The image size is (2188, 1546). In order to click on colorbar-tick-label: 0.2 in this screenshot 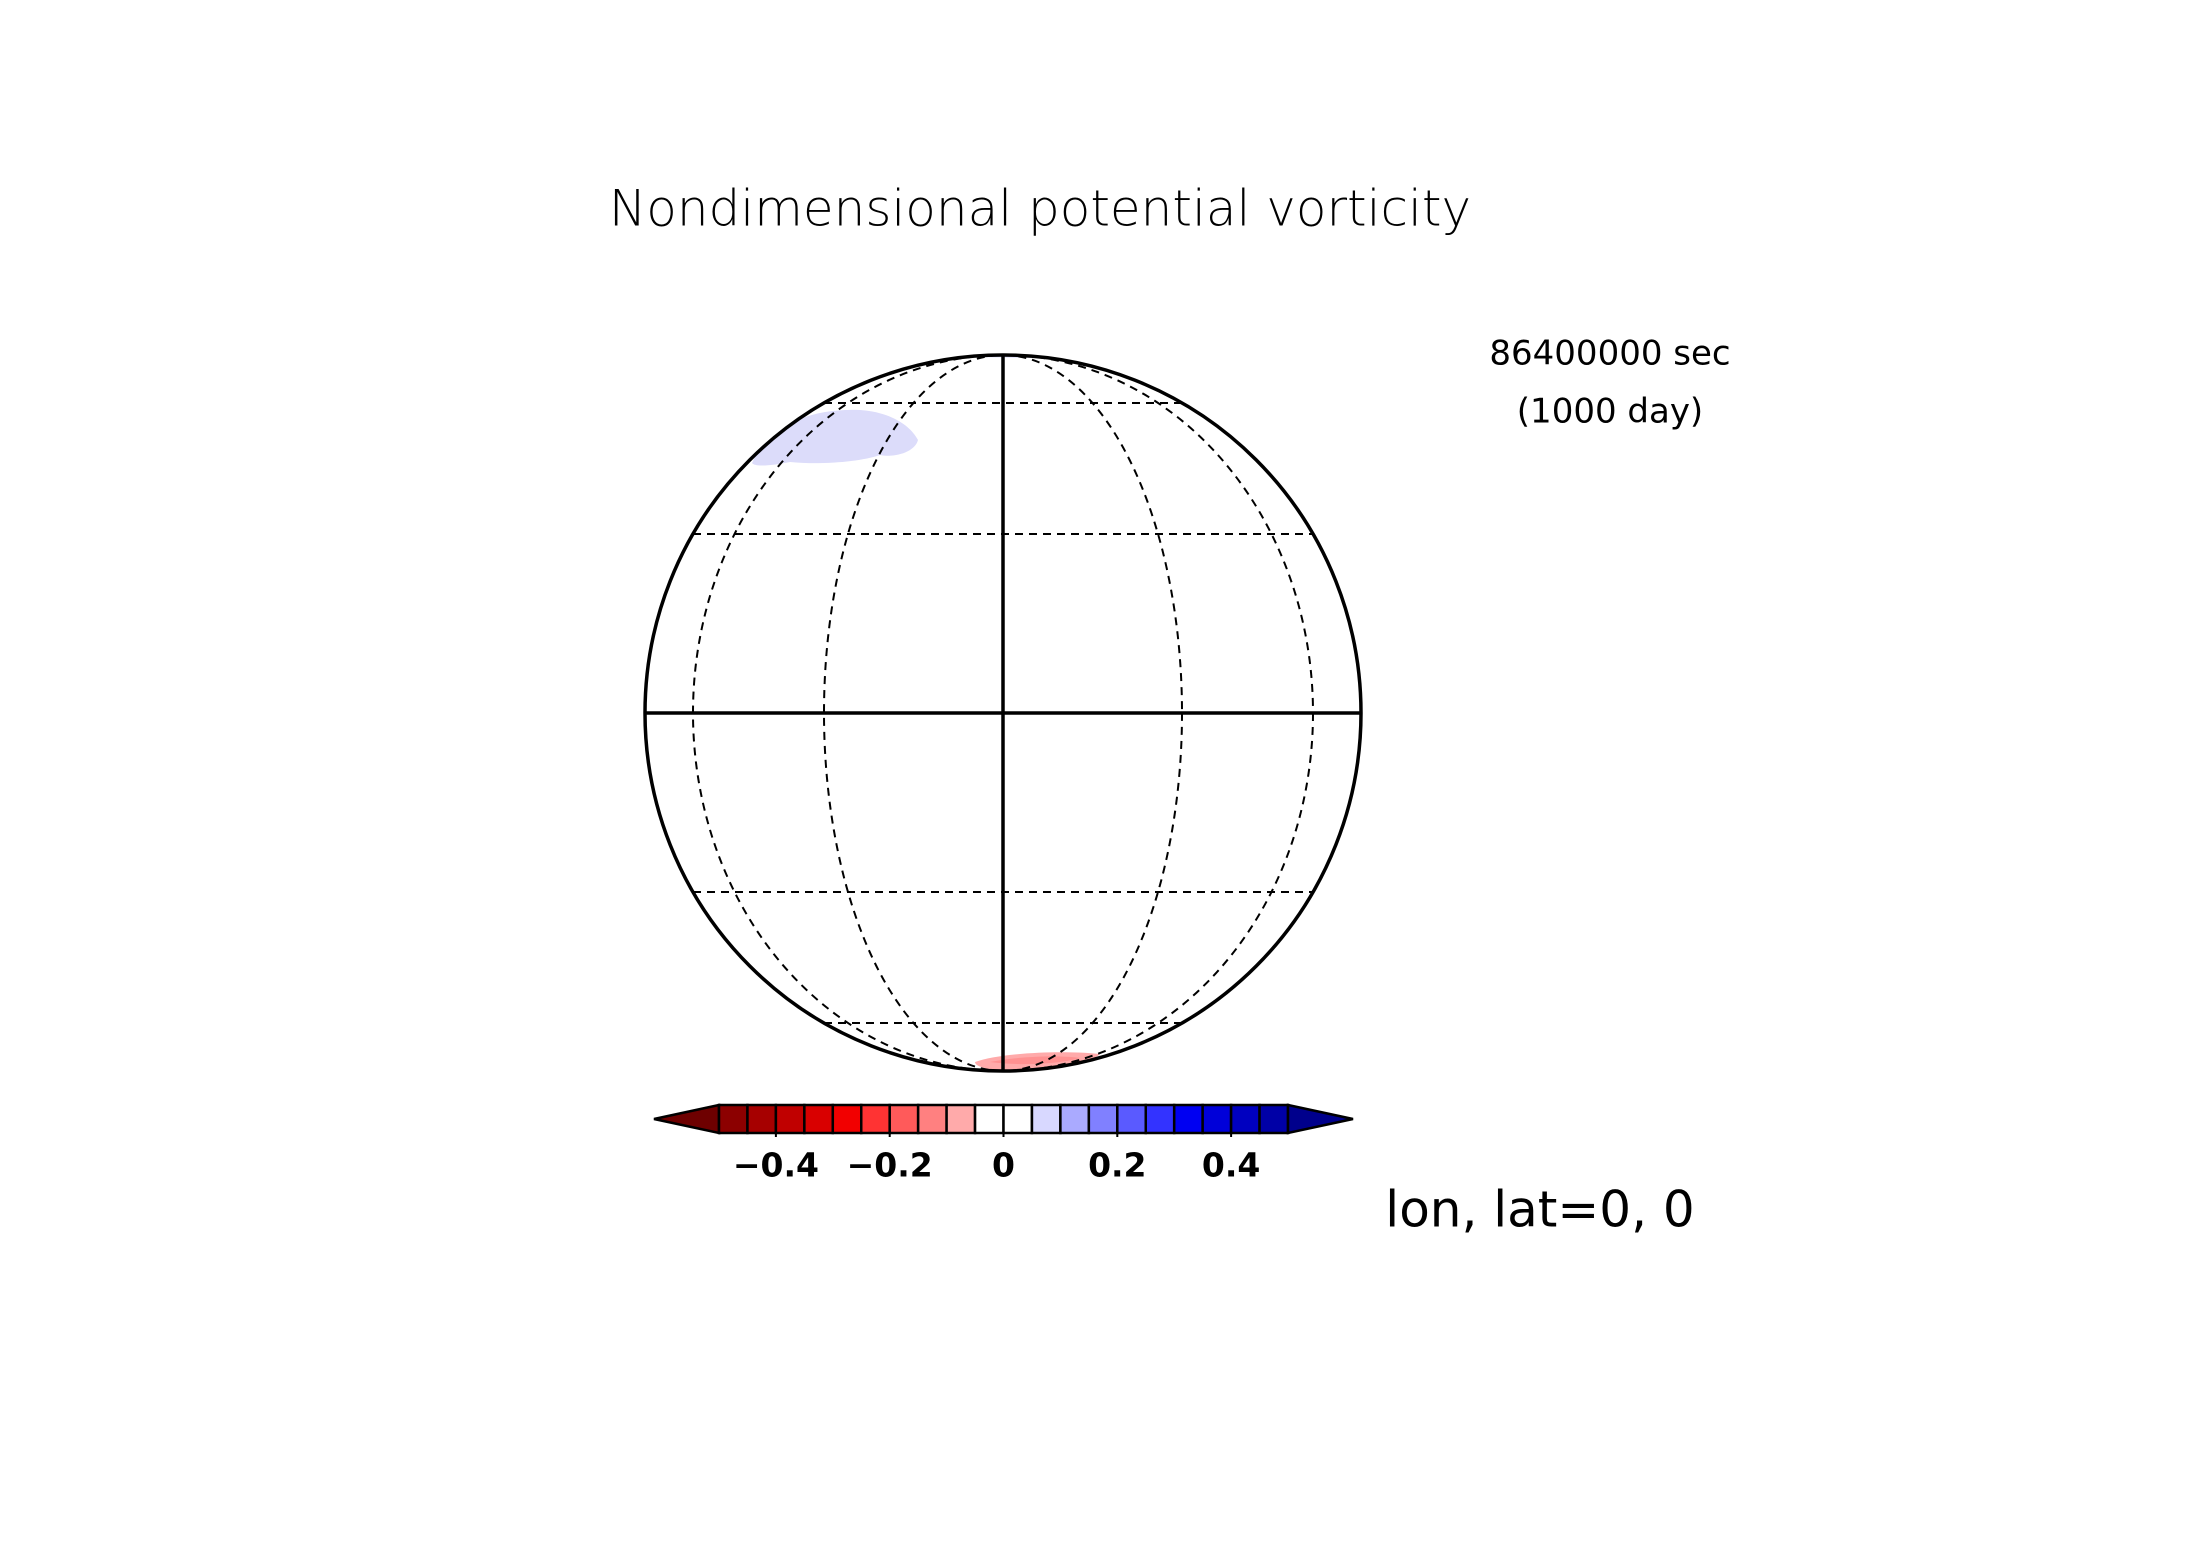, I will do `click(1117, 1165)`.